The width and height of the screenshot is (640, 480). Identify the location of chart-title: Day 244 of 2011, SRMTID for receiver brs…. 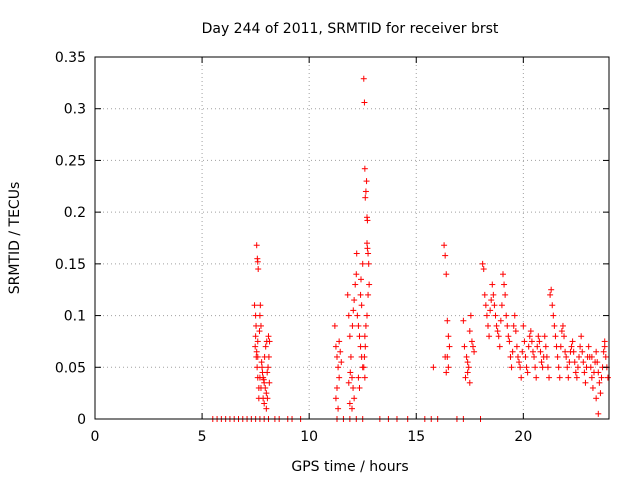
(350, 29).